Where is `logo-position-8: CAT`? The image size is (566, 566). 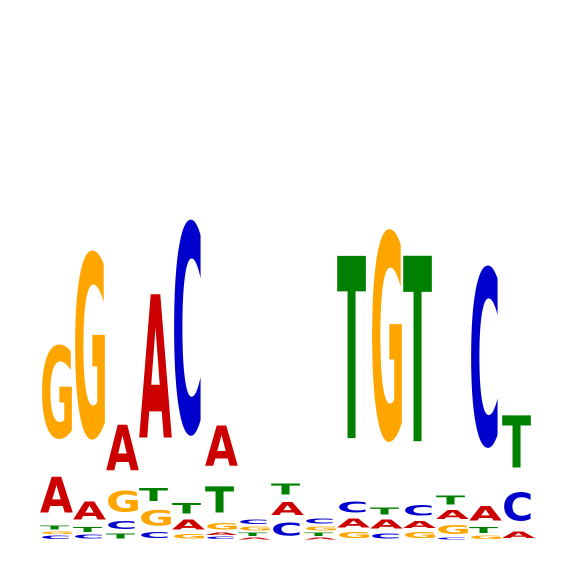
logo-position-8: CAT is located at coordinates (288, 510).